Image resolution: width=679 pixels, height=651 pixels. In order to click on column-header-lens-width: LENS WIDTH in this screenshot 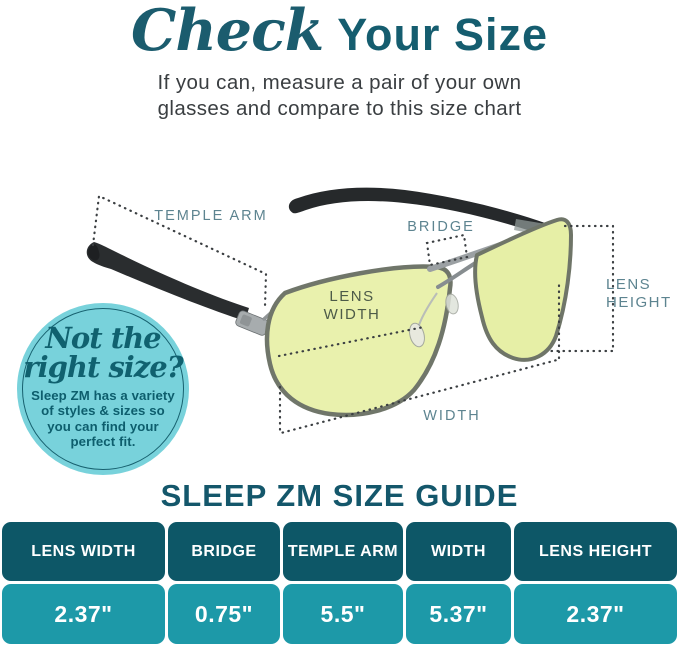, I will do `click(83, 551)`.